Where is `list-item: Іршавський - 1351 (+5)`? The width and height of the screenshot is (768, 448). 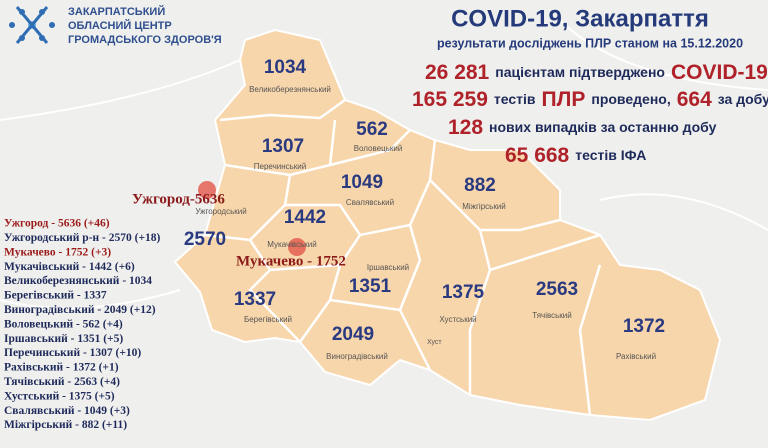 list-item: Іршавський - 1351 (+5) is located at coordinates (63, 339).